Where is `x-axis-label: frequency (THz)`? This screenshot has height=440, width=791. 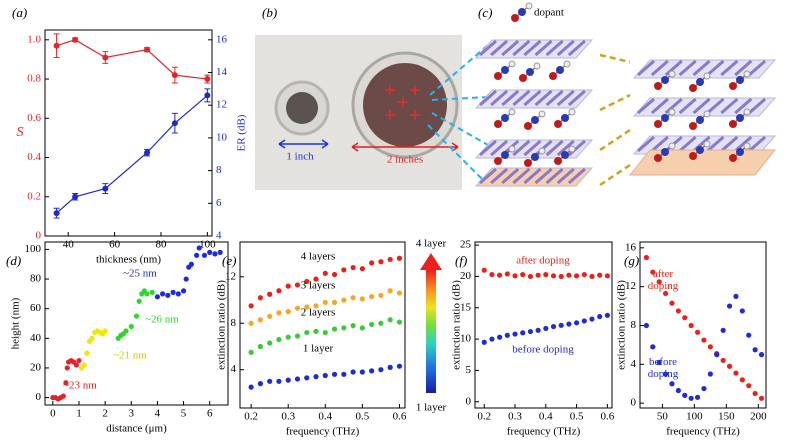 x-axis-label: frequency (THz) is located at coordinates (703, 432).